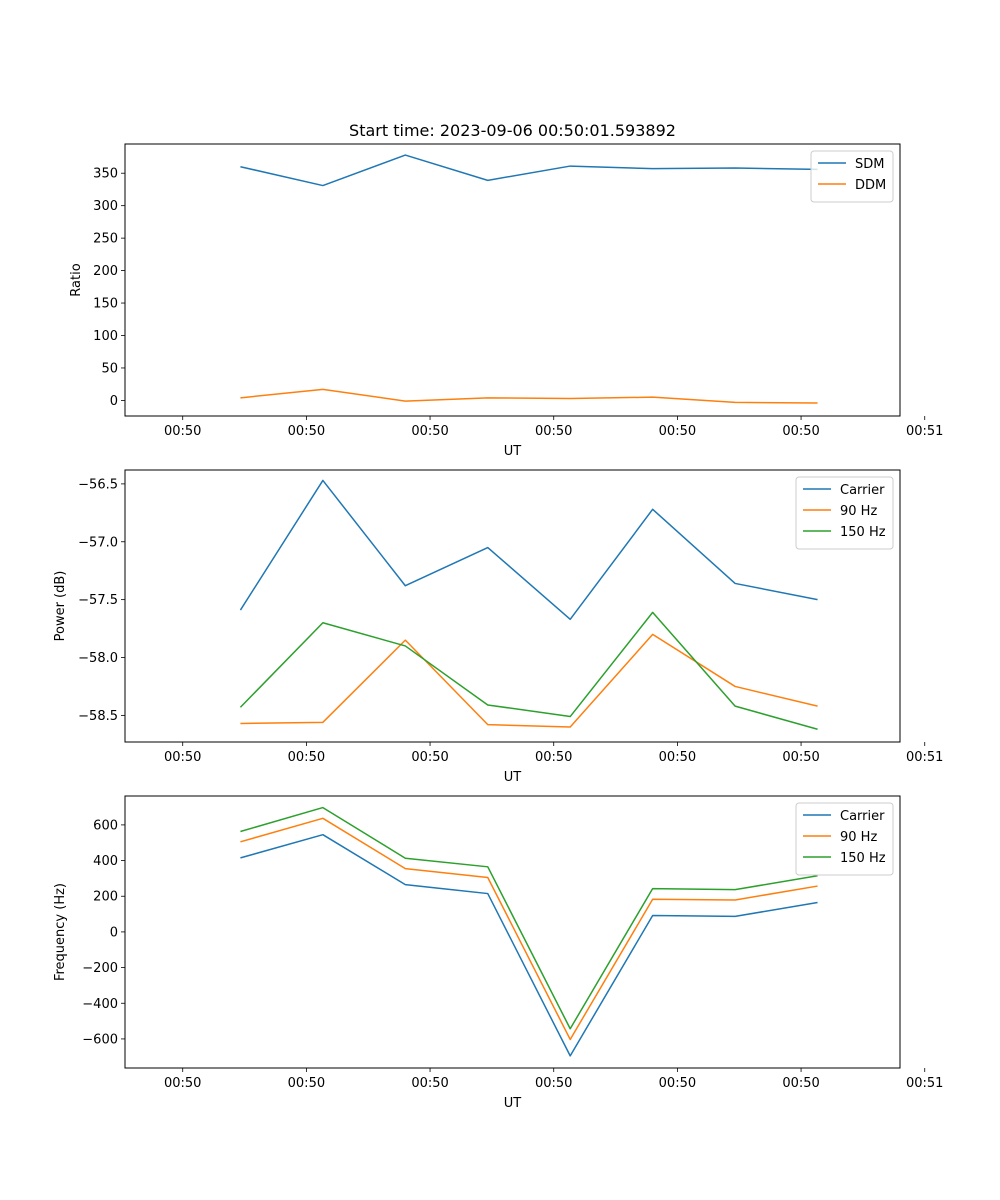  What do you see at coordinates (105, 861) in the screenshot?
I see `y-tick-label: 400` at bounding box center [105, 861].